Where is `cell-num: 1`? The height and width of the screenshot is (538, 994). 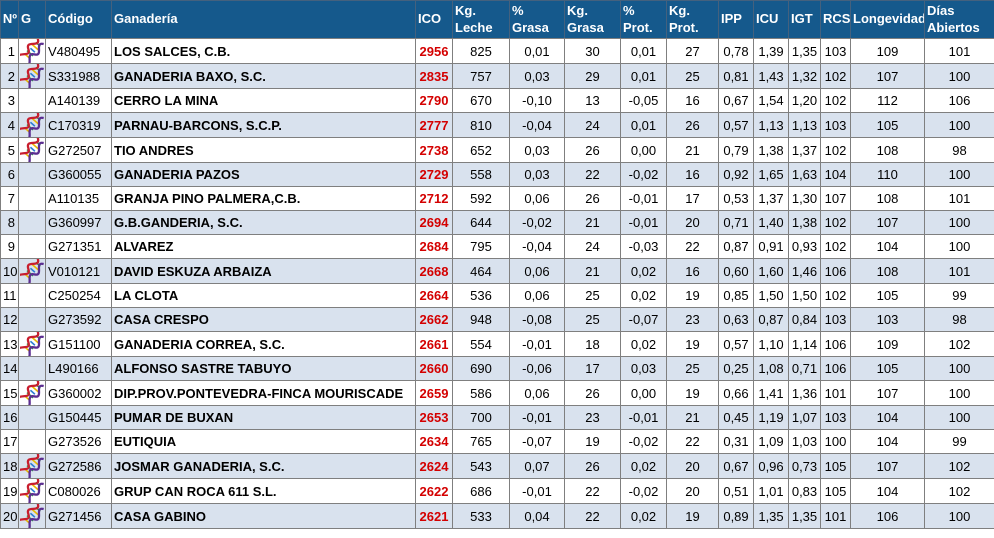 cell-num: 1 is located at coordinates (9, 51).